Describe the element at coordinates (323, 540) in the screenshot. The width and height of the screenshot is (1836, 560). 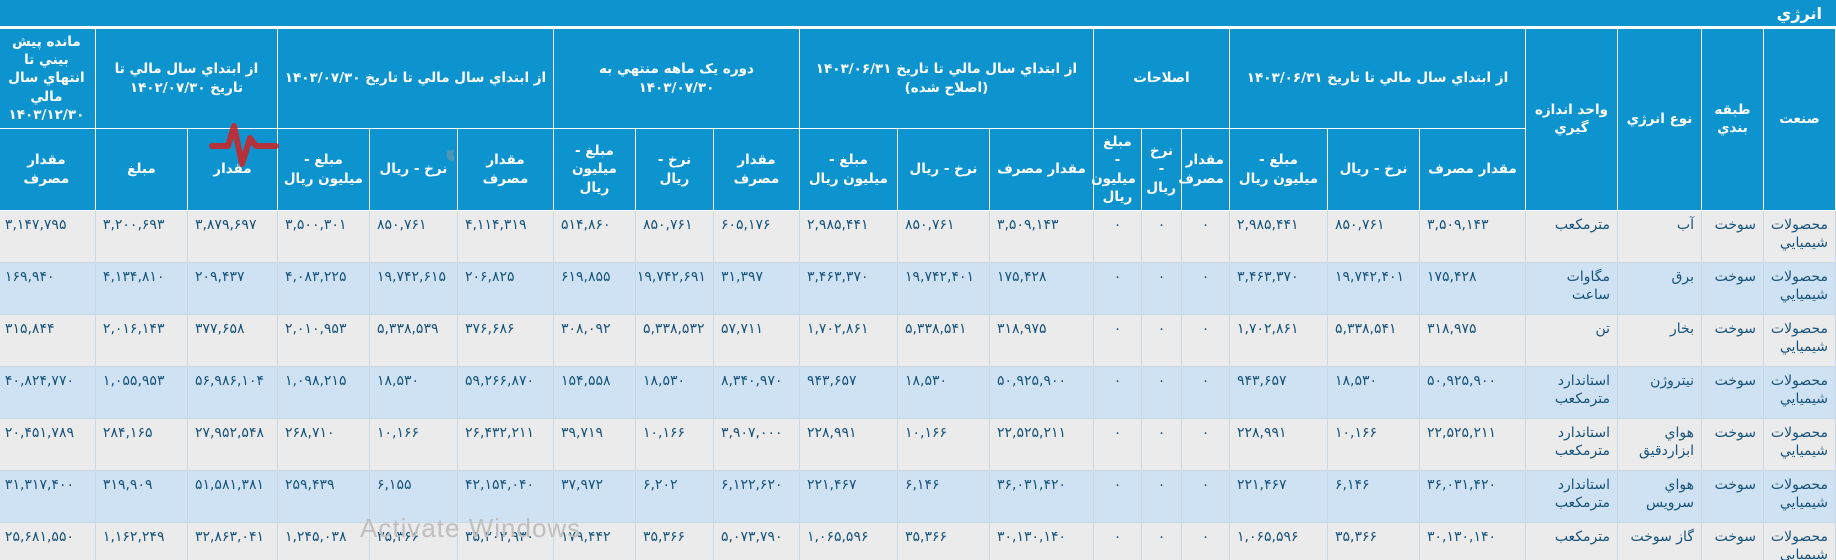
I see `cell-ytd0730-value: ۱,۲۴۵,۰۳۸` at that location.